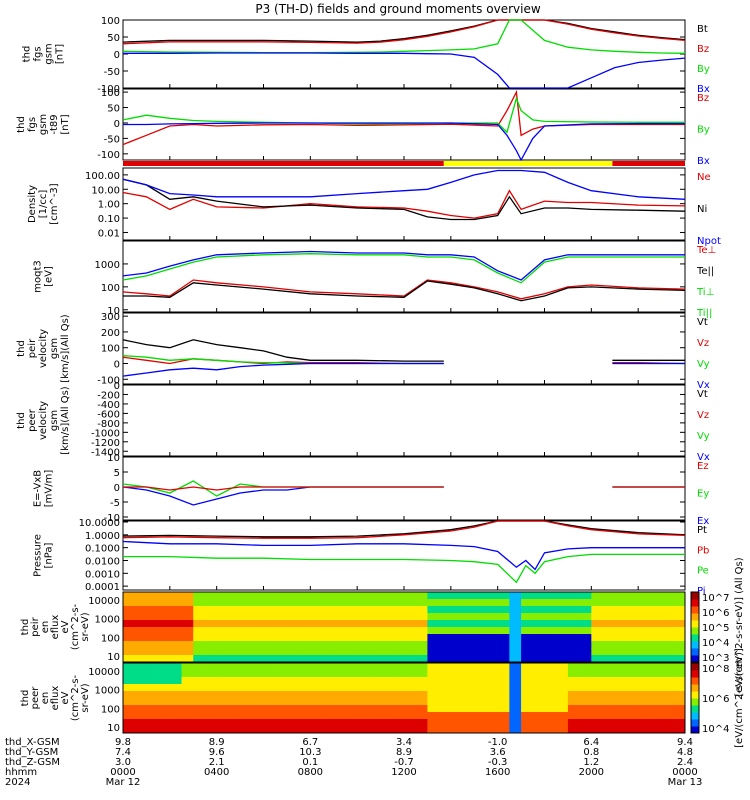 This screenshot has height=800, width=750. Describe the element at coordinates (739, 626) in the screenshot. I see `colorbar-label: [eV/(cm^2-s-sr-eV)] (All Qs)` at that location.